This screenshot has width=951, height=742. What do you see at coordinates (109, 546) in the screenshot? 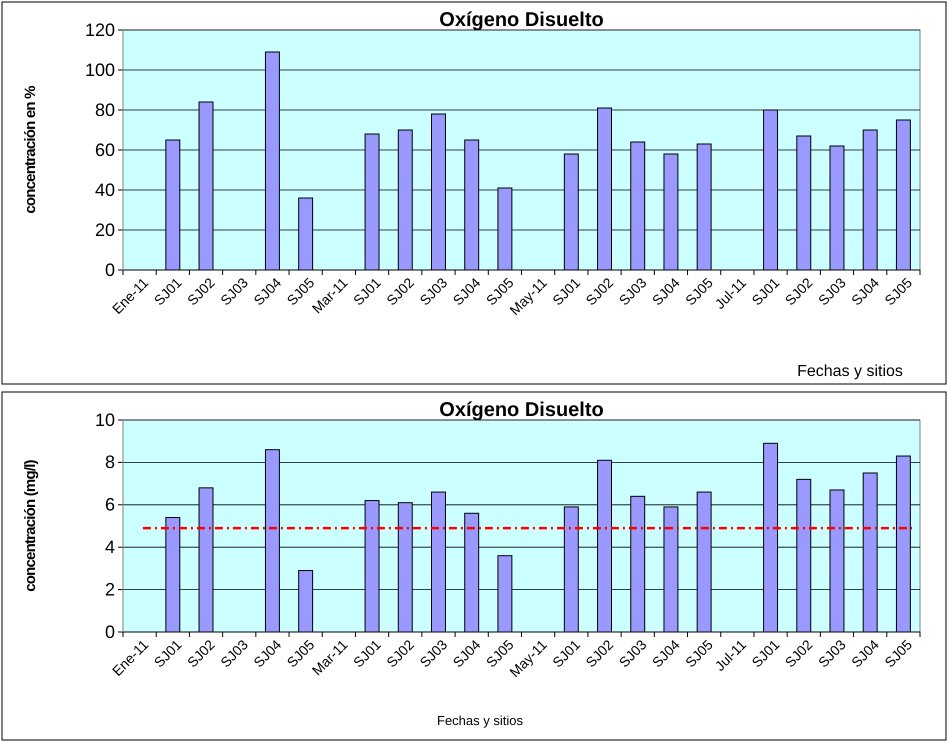
I see `y-tick-label: 4` at bounding box center [109, 546].